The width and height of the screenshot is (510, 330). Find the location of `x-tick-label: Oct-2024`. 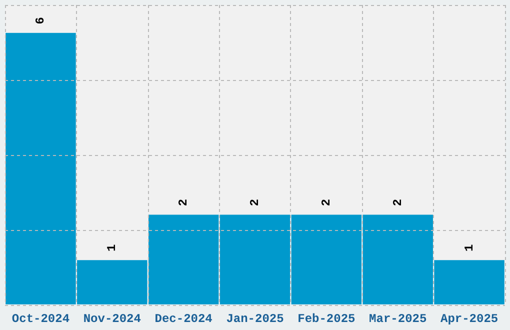

x-tick-label: Oct-2024 is located at coordinates (41, 319).